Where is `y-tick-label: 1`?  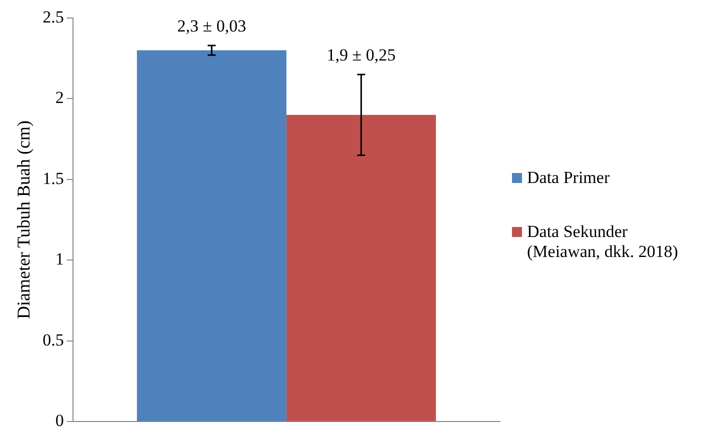
y-tick-label: 1 is located at coordinates (59, 259).